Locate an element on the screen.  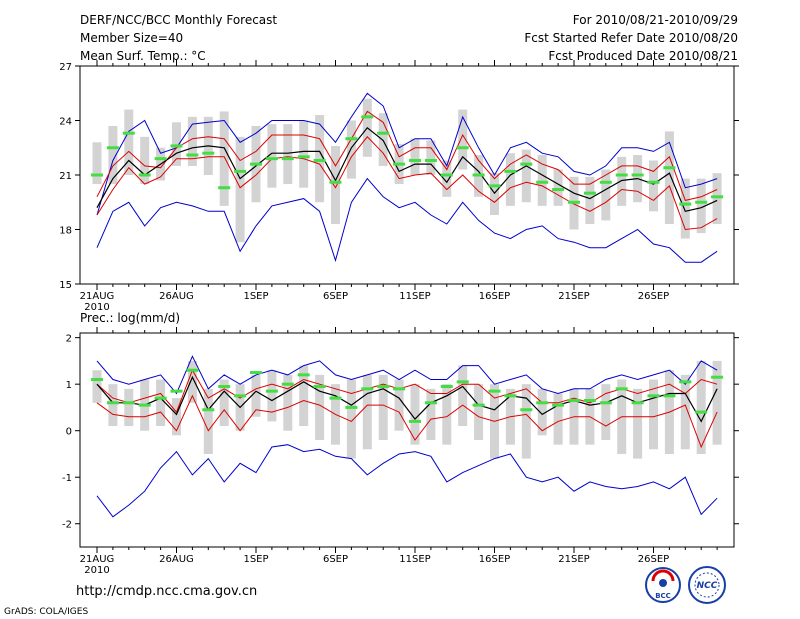
bcc-logo-text: BCC is located at coordinates (663, 596).